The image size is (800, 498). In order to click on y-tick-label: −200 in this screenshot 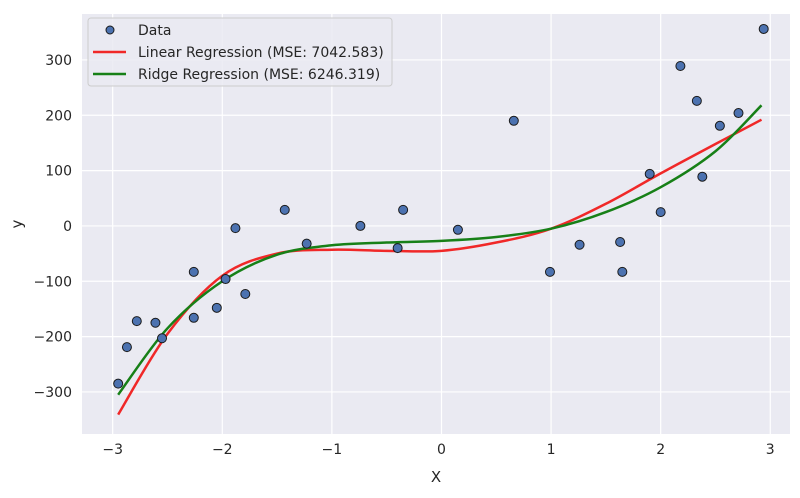, I will do `click(53, 338)`.